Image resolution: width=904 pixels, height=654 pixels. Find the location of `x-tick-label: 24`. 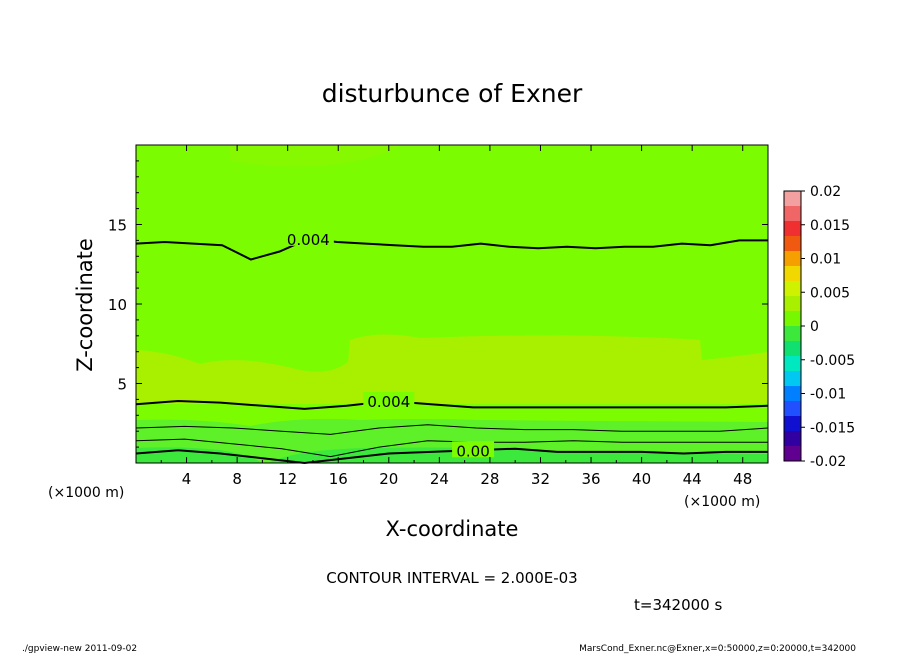

x-tick-label: 24 is located at coordinates (439, 479).